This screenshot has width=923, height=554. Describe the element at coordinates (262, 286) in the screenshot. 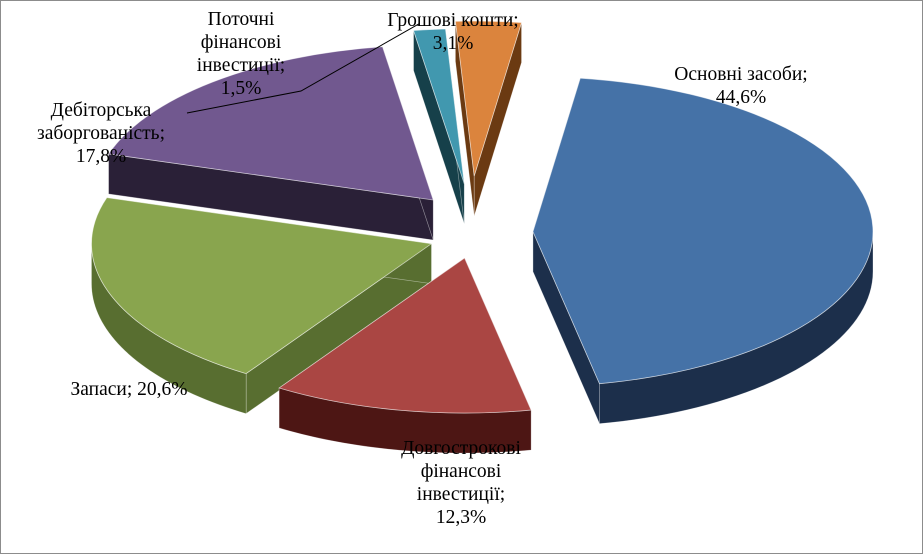

I see `slice-2-top` at that location.